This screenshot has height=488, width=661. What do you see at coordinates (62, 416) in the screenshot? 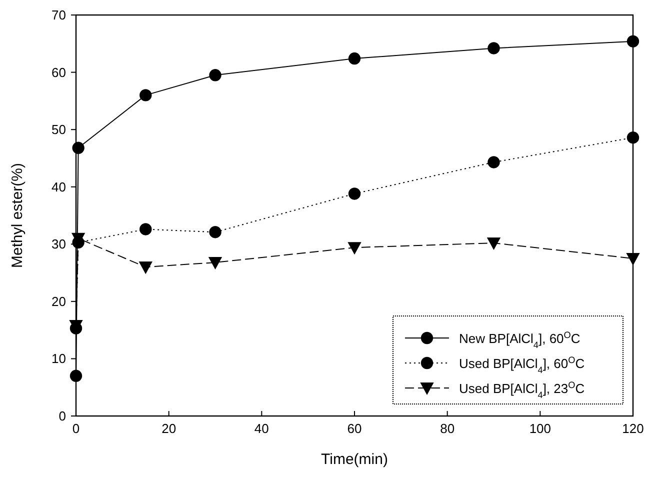
I see `y-tick-label: 0` at bounding box center [62, 416].